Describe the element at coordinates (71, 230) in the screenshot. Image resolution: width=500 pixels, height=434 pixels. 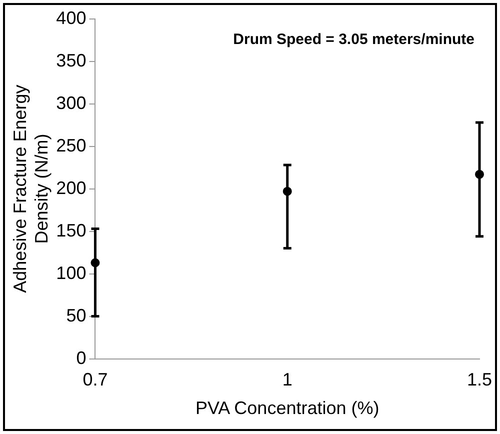
I see `y-tick-label: 150` at that location.